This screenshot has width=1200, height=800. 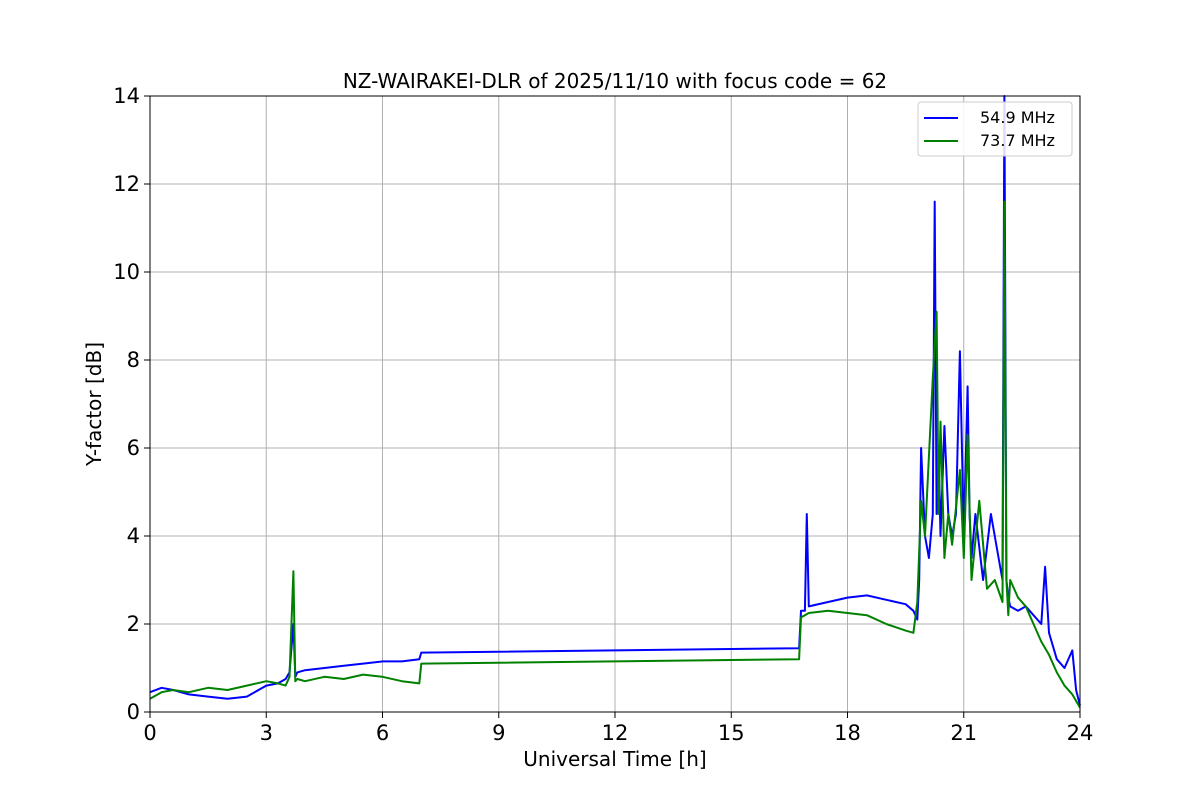 I want to click on x-tick-label: 3, so click(x=266, y=733).